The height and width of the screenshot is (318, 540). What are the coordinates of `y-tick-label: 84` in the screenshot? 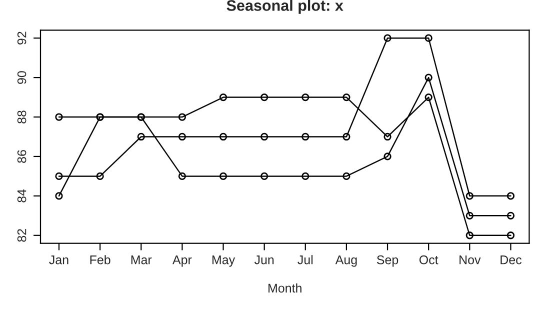 It's located at (21, 195).